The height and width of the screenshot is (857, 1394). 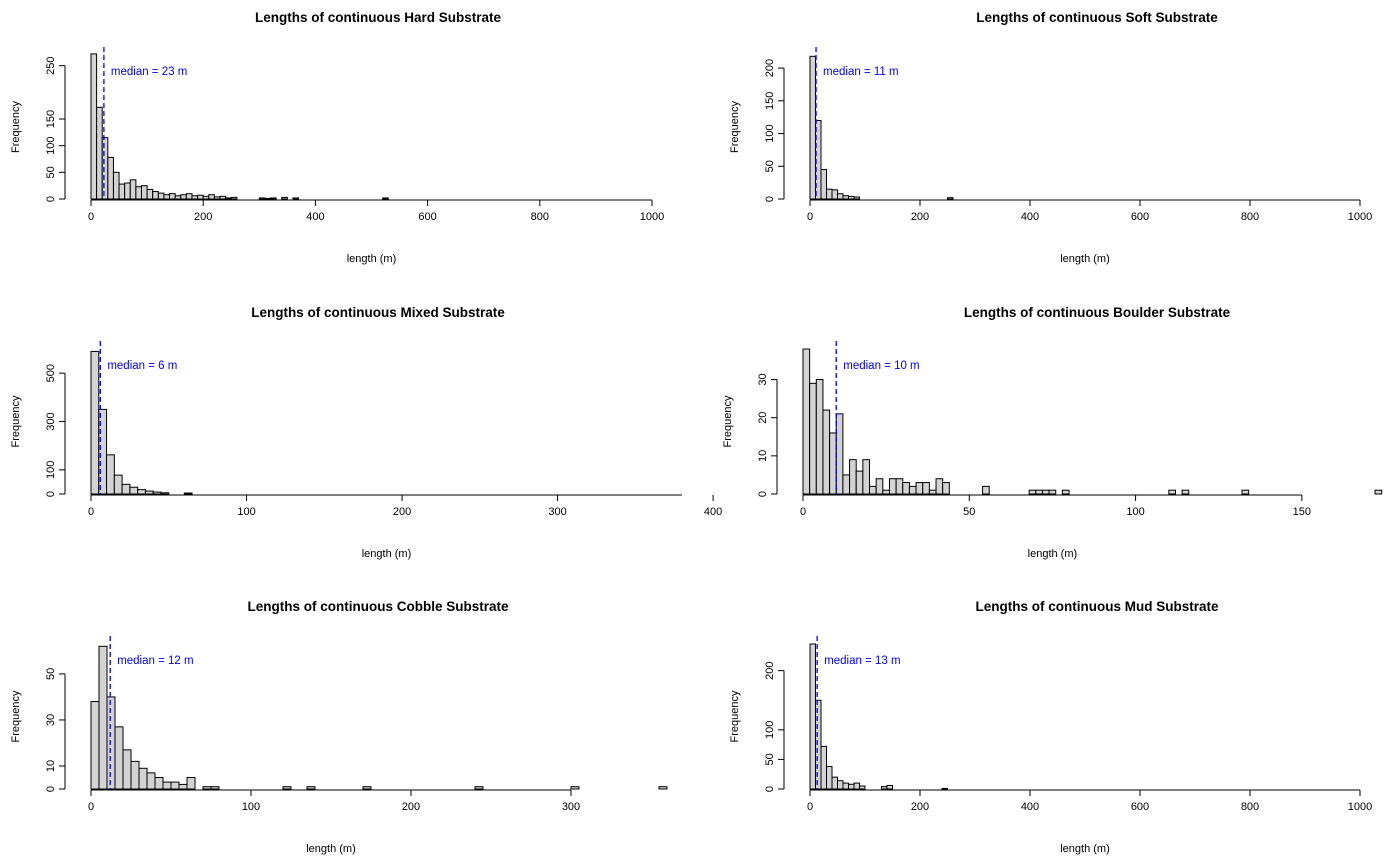 What do you see at coordinates (378, 312) in the screenshot?
I see `chart-title: Lengths of continuous Mixed Substrate` at bounding box center [378, 312].